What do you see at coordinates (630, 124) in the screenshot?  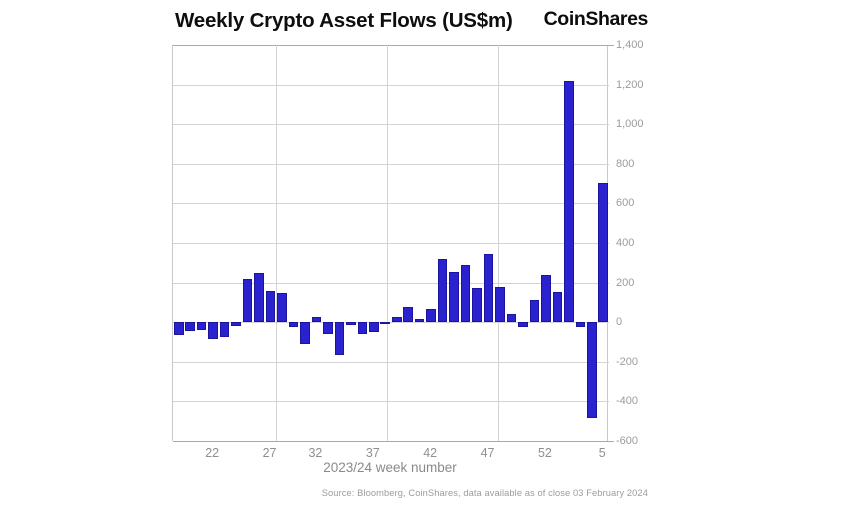 I see `y-tick-label: 1,000` at bounding box center [630, 124].